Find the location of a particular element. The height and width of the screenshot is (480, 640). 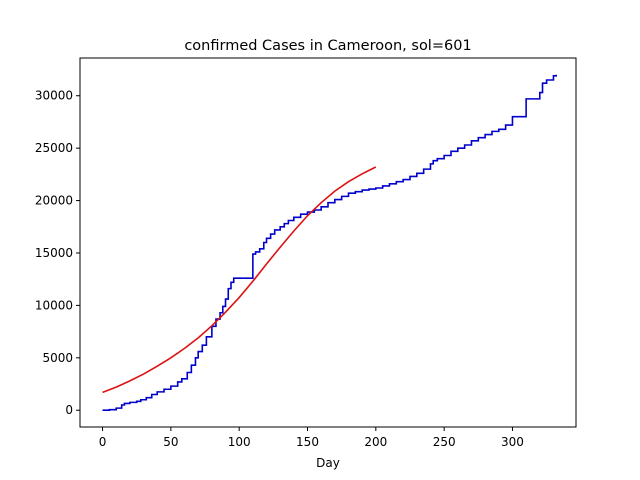

x-axis: 0 50 100 150 200 250 300 is located at coordinates (311, 438).